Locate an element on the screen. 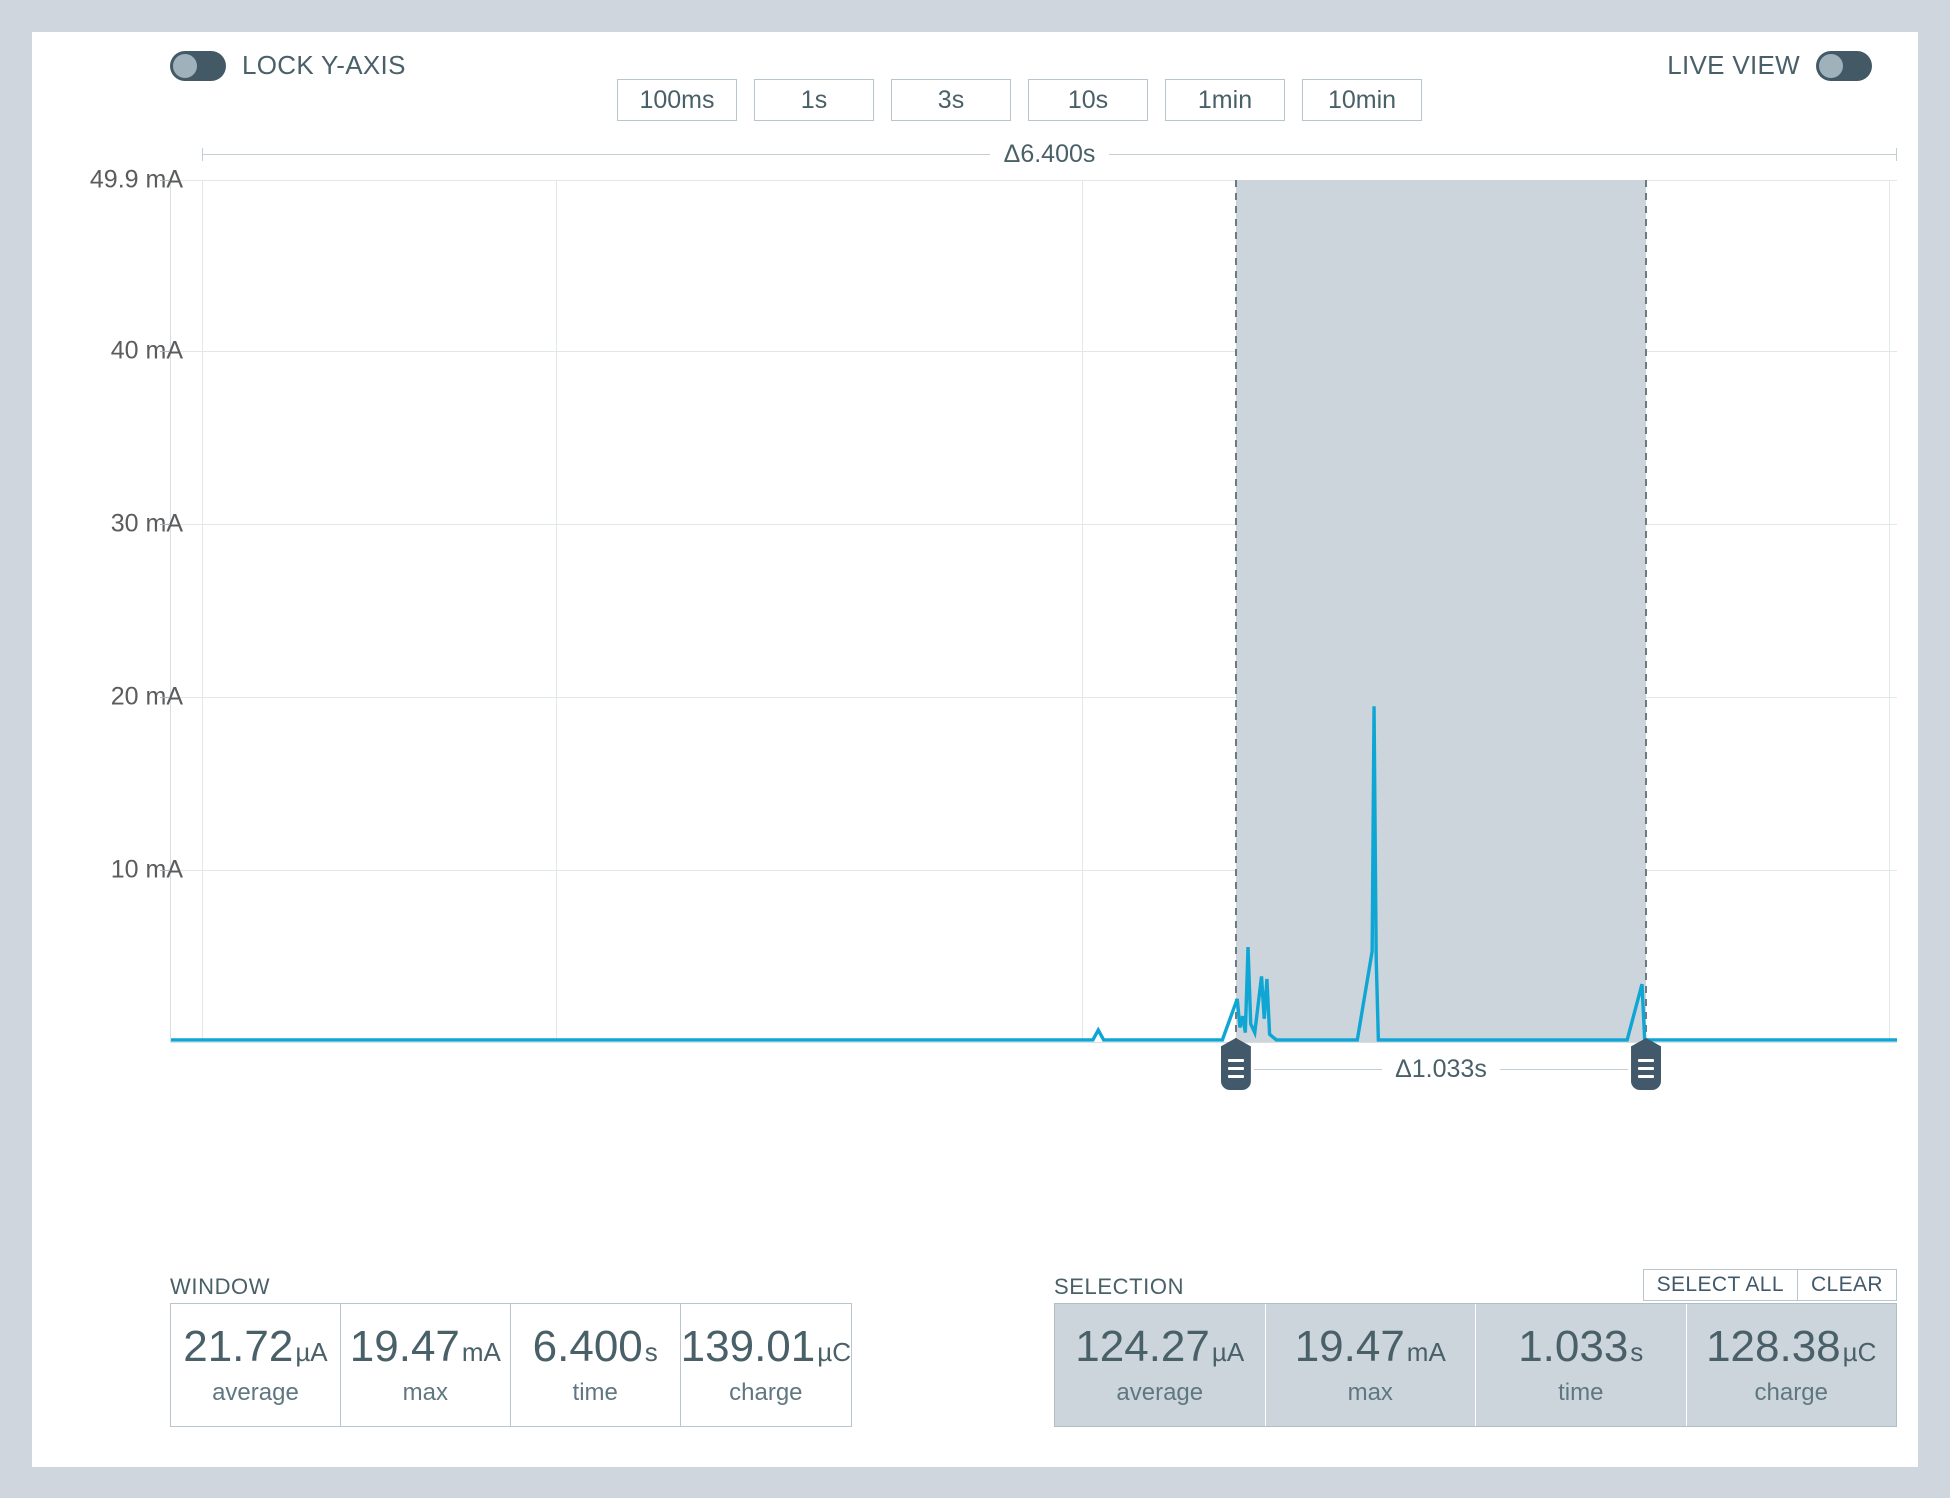 Image resolution: width=1950 pixels, height=1498 pixels. selection-panel-title: SELECTION is located at coordinates (1119, 1286).